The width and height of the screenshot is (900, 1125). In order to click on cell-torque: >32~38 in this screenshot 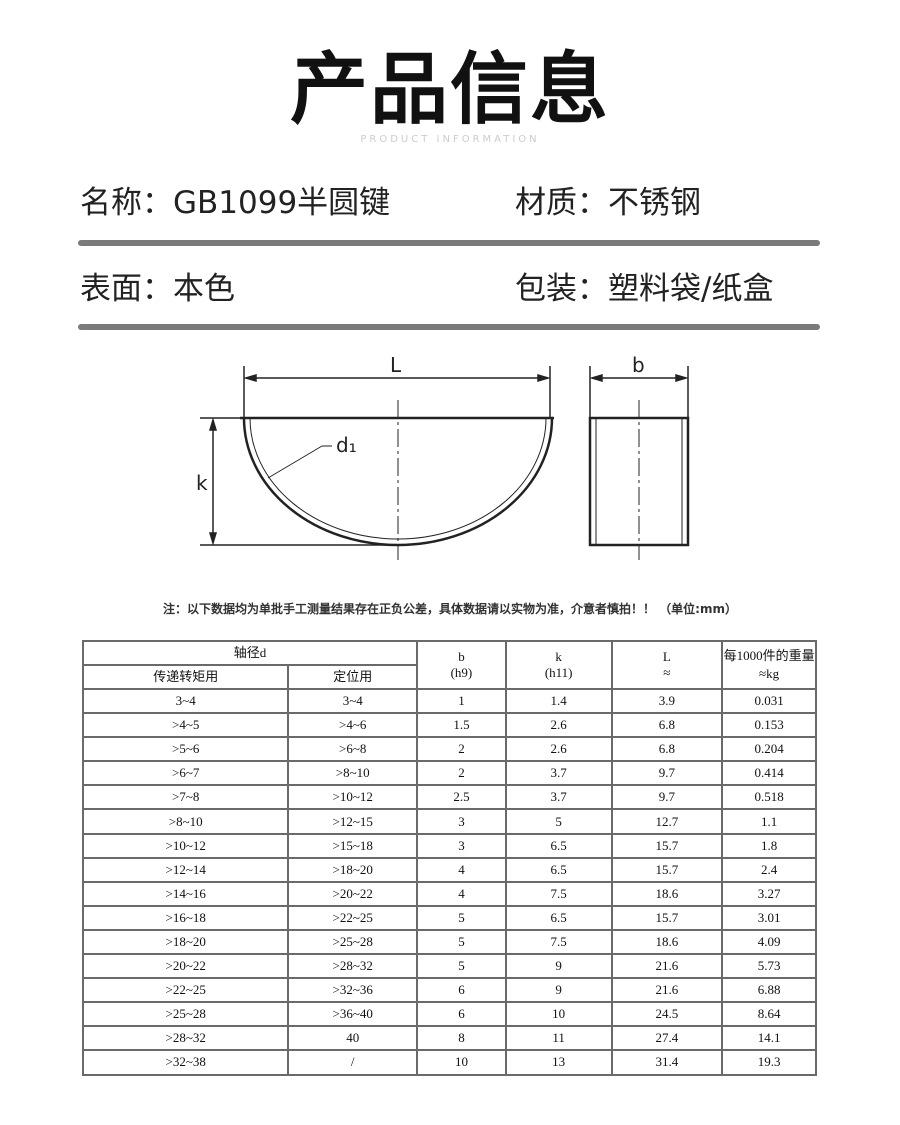, I will do `click(185, 1062)`.